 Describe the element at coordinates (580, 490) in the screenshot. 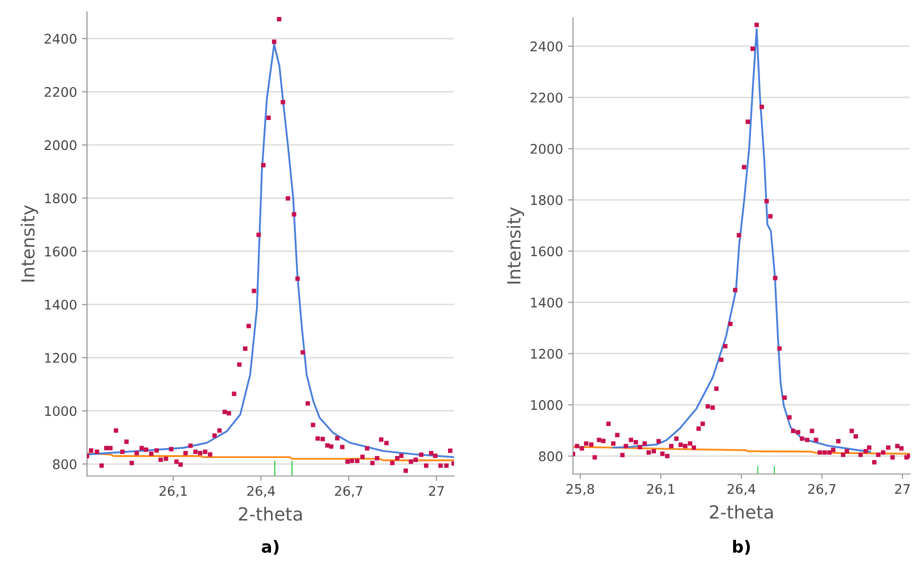

I see `x-tick-label: 25,8` at that location.